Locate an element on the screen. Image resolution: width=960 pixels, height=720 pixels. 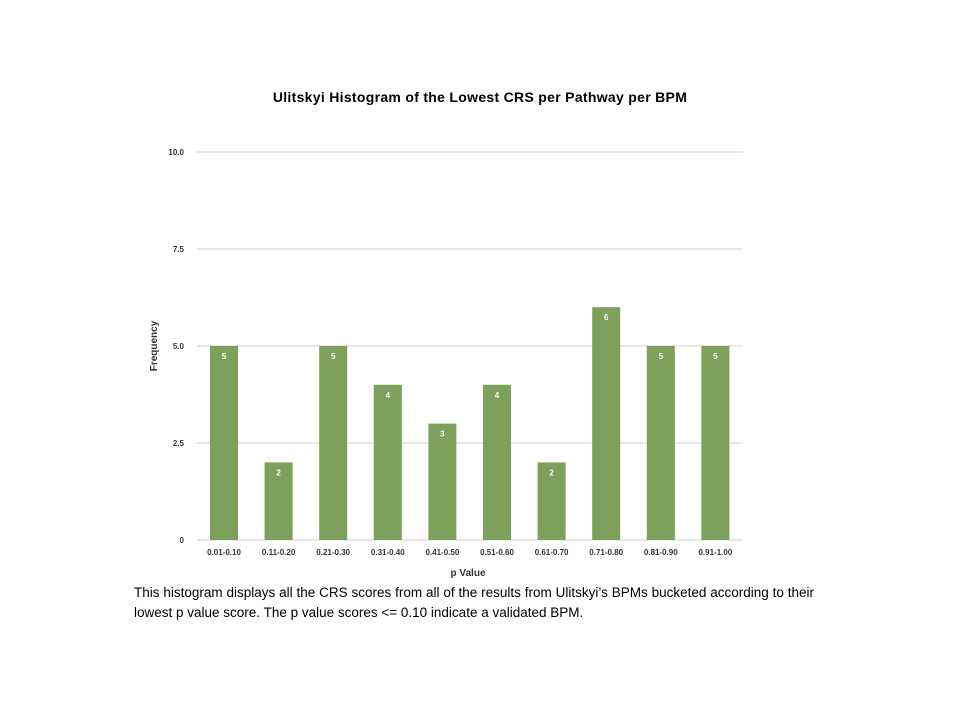
x-tick-label: 0.51-0.60 is located at coordinates (497, 552).